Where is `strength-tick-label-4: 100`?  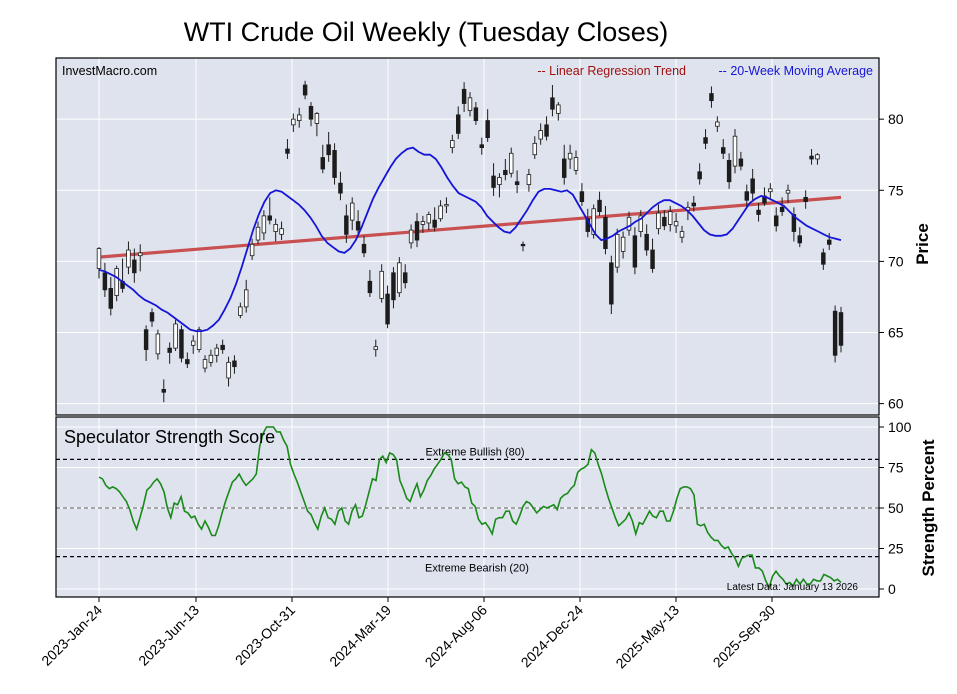
strength-tick-label-4: 100 is located at coordinates (900, 427).